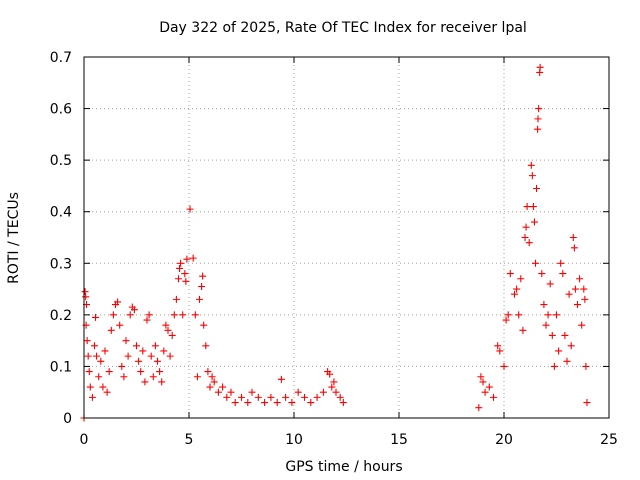  Describe the element at coordinates (14, 238) in the screenshot. I see `y-axis-label: ROTI / TECUs` at that location.